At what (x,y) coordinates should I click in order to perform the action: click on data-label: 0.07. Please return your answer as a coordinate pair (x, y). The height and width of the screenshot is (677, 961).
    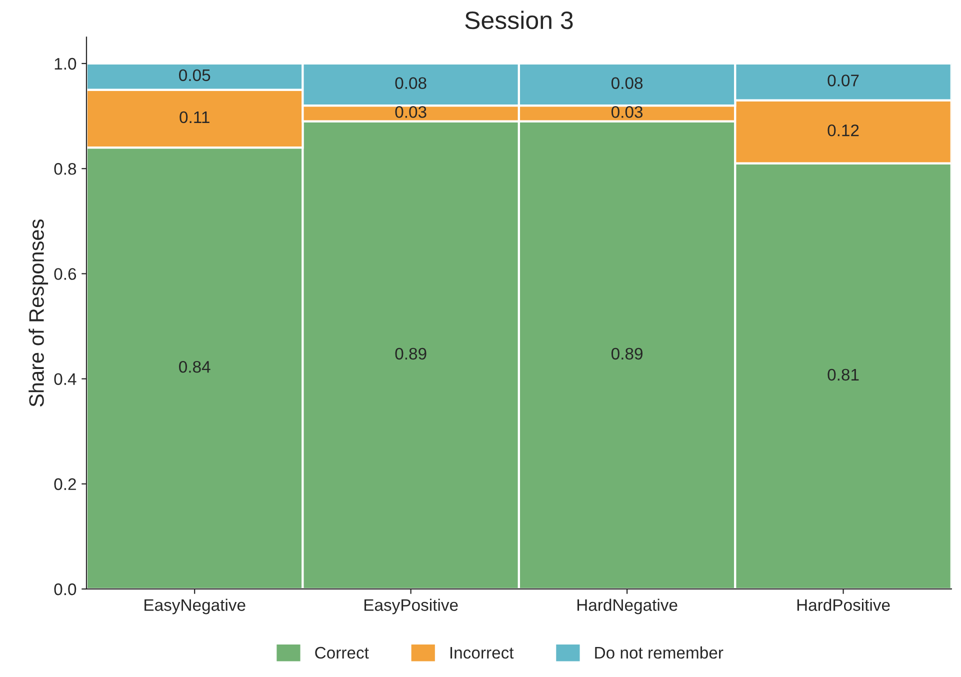
    Looking at the image, I should click on (843, 80).